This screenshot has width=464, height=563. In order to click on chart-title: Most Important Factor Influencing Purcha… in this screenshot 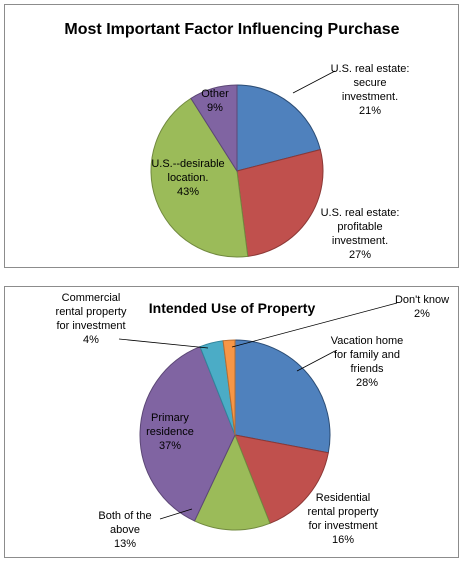, I will do `click(231, 29)`.